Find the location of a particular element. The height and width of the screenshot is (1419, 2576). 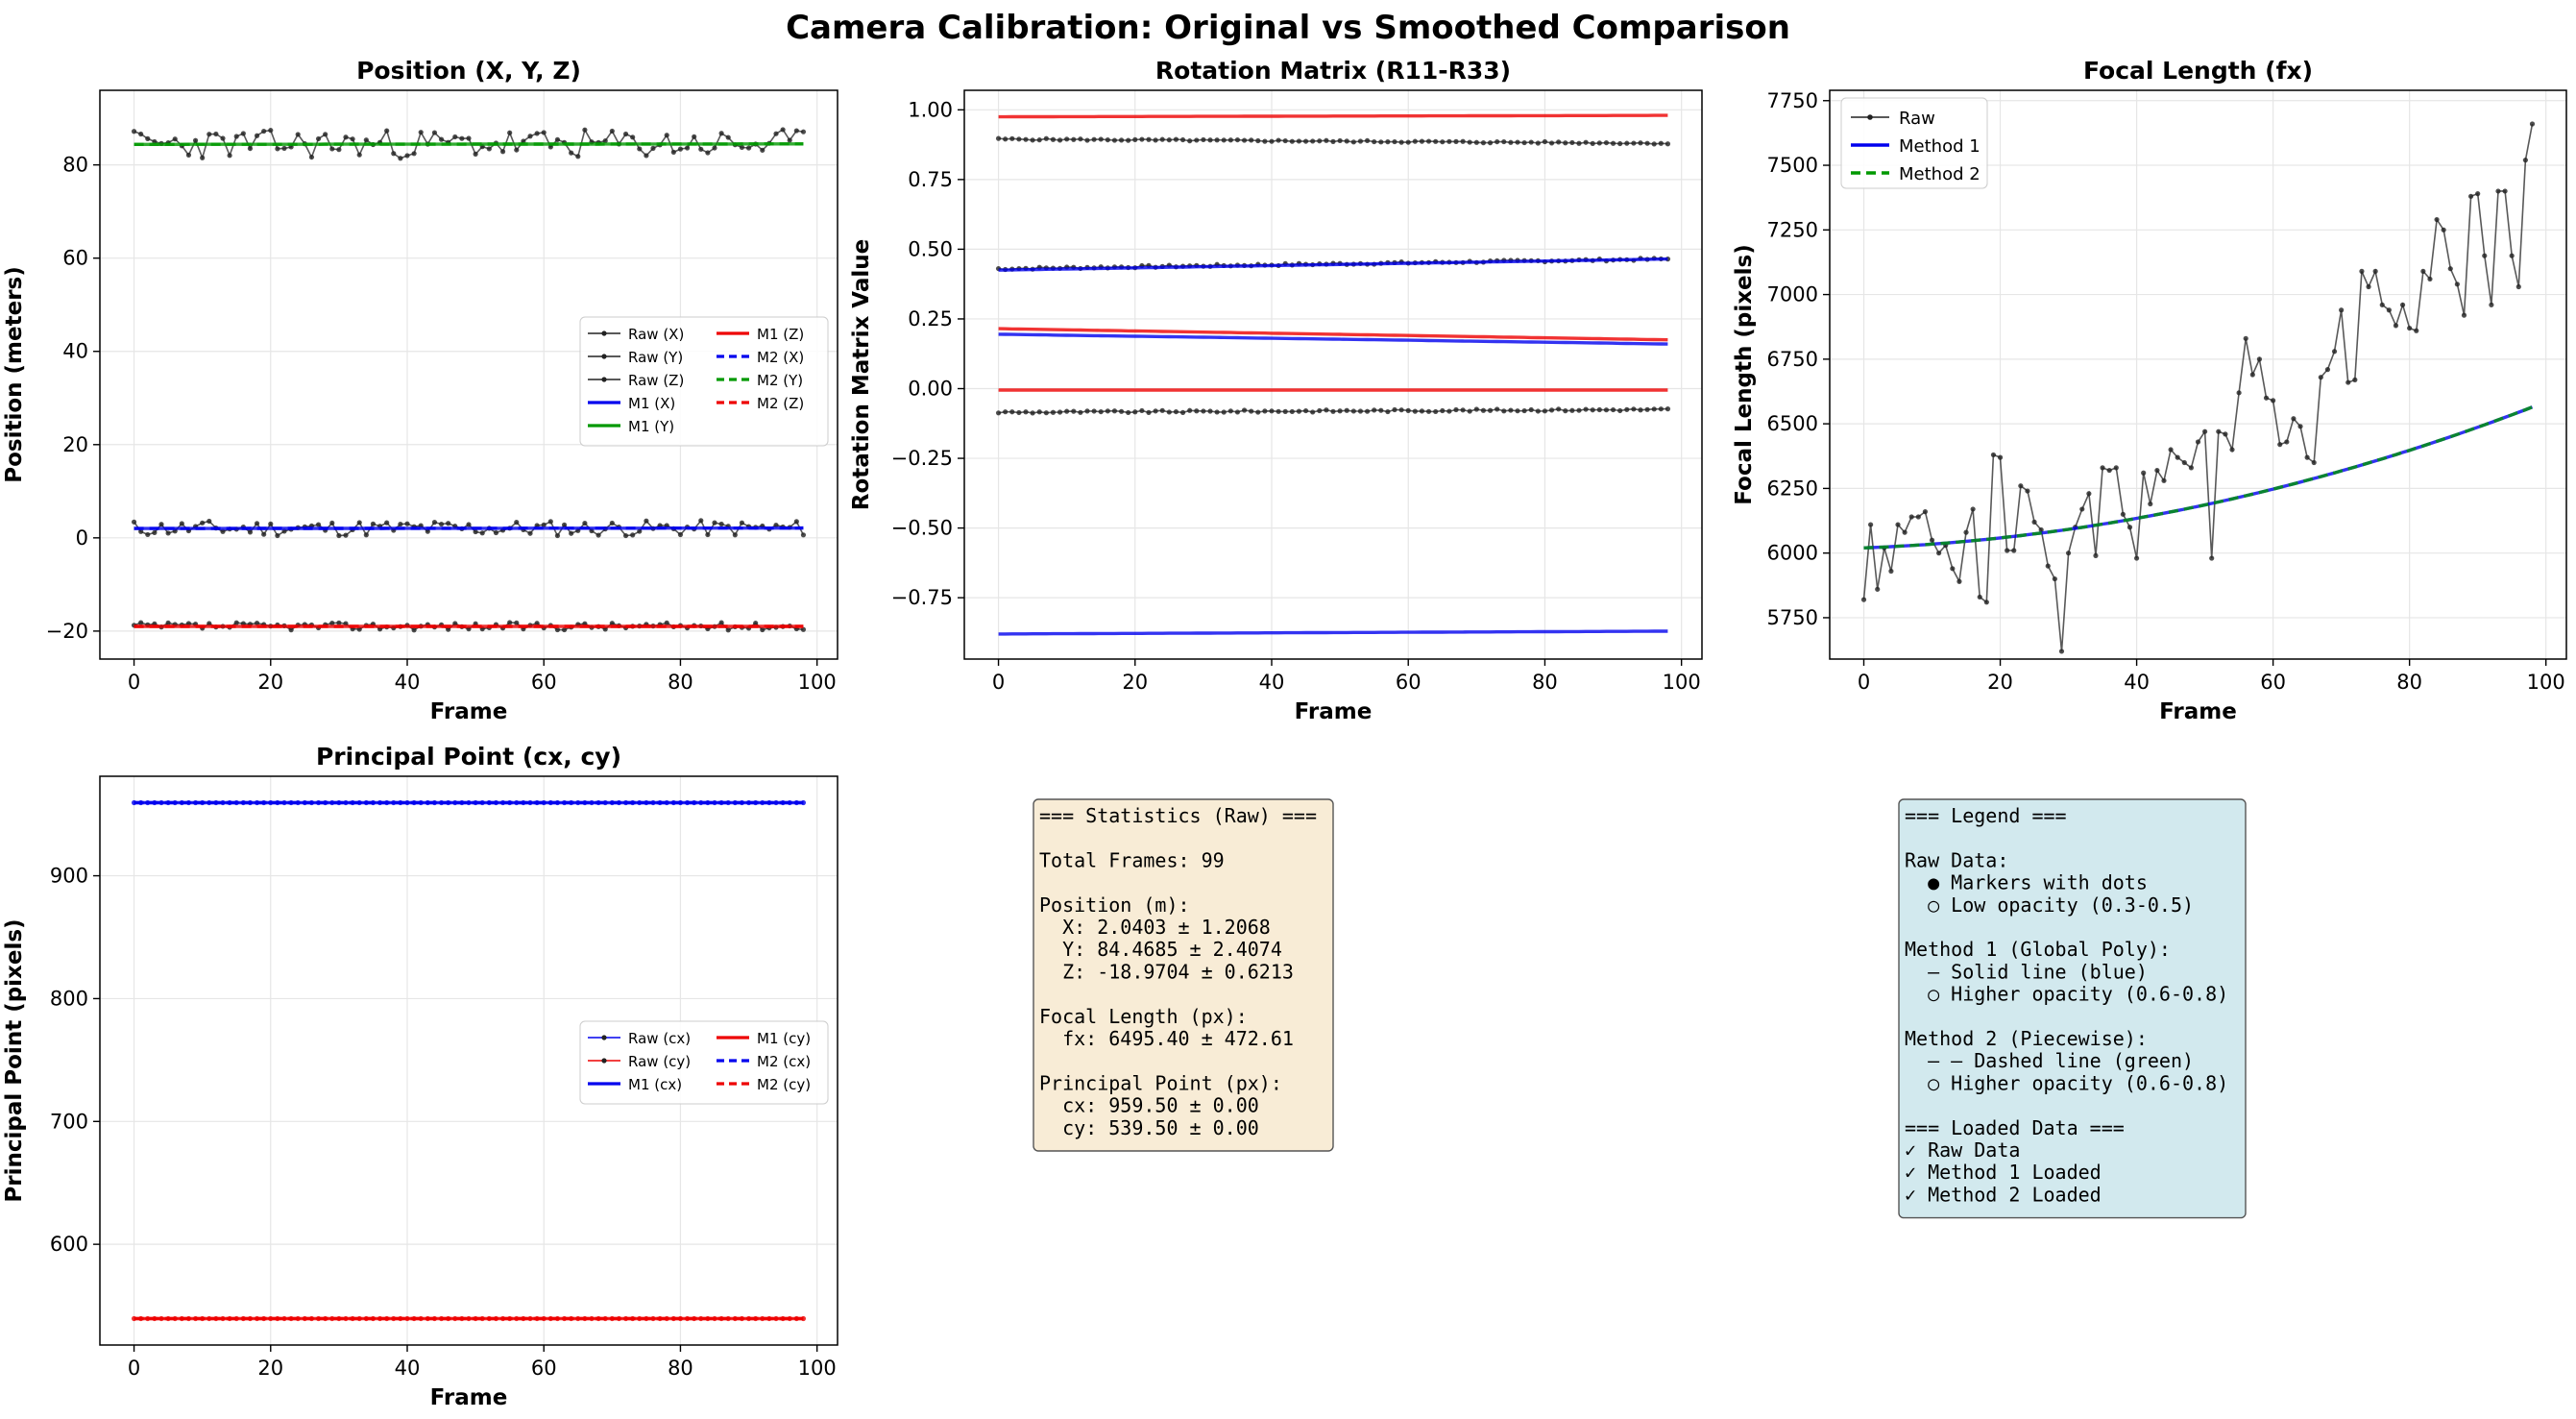

legend-label: Raw (X) is located at coordinates (656, 334).